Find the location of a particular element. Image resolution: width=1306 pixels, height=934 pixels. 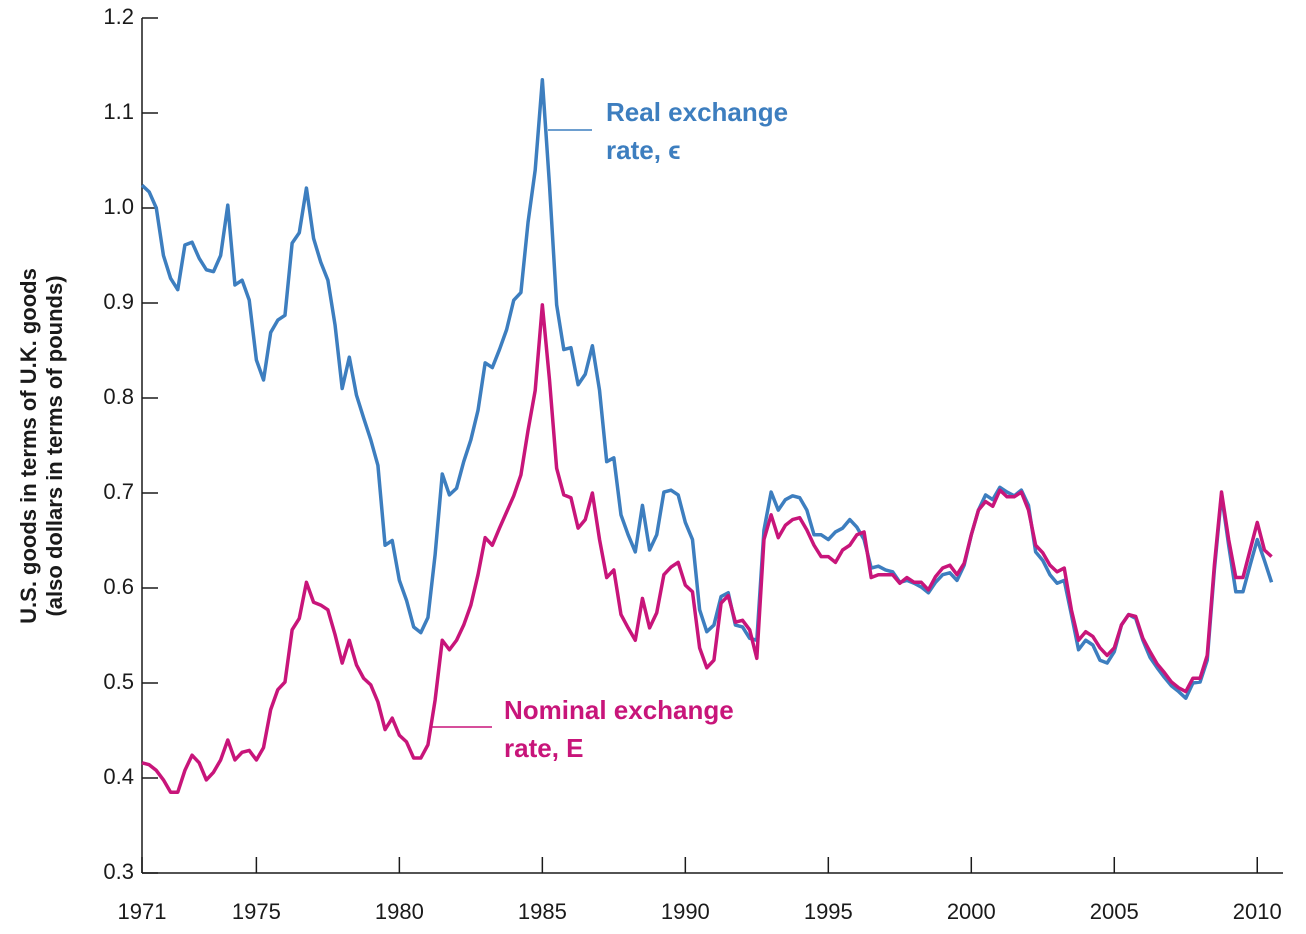

y-label-line: (also dollars in terms of pounds) is located at coordinates (54, 445).